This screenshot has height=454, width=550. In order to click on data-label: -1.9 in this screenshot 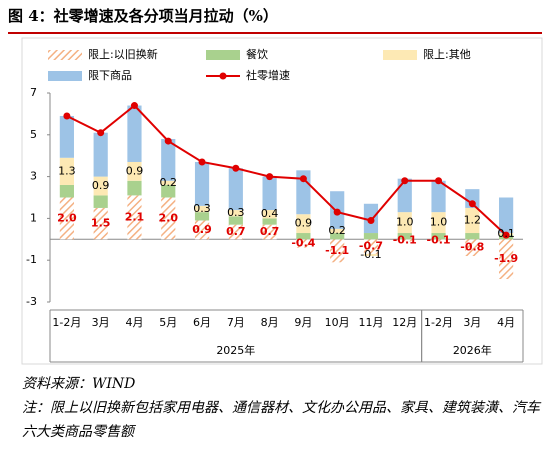, I will do `click(506, 258)`.